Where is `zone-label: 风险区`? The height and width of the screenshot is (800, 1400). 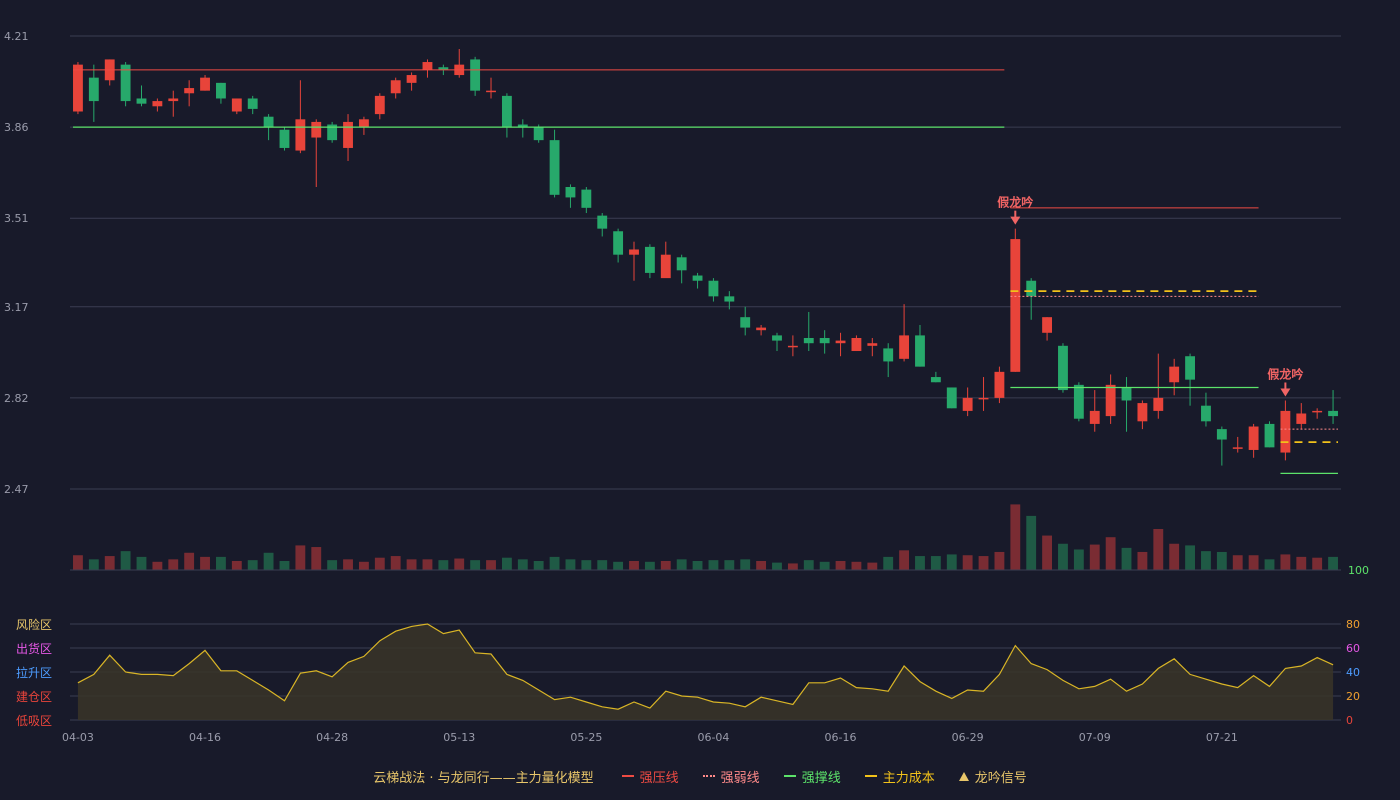 zone-label: 风险区 is located at coordinates (34, 624).